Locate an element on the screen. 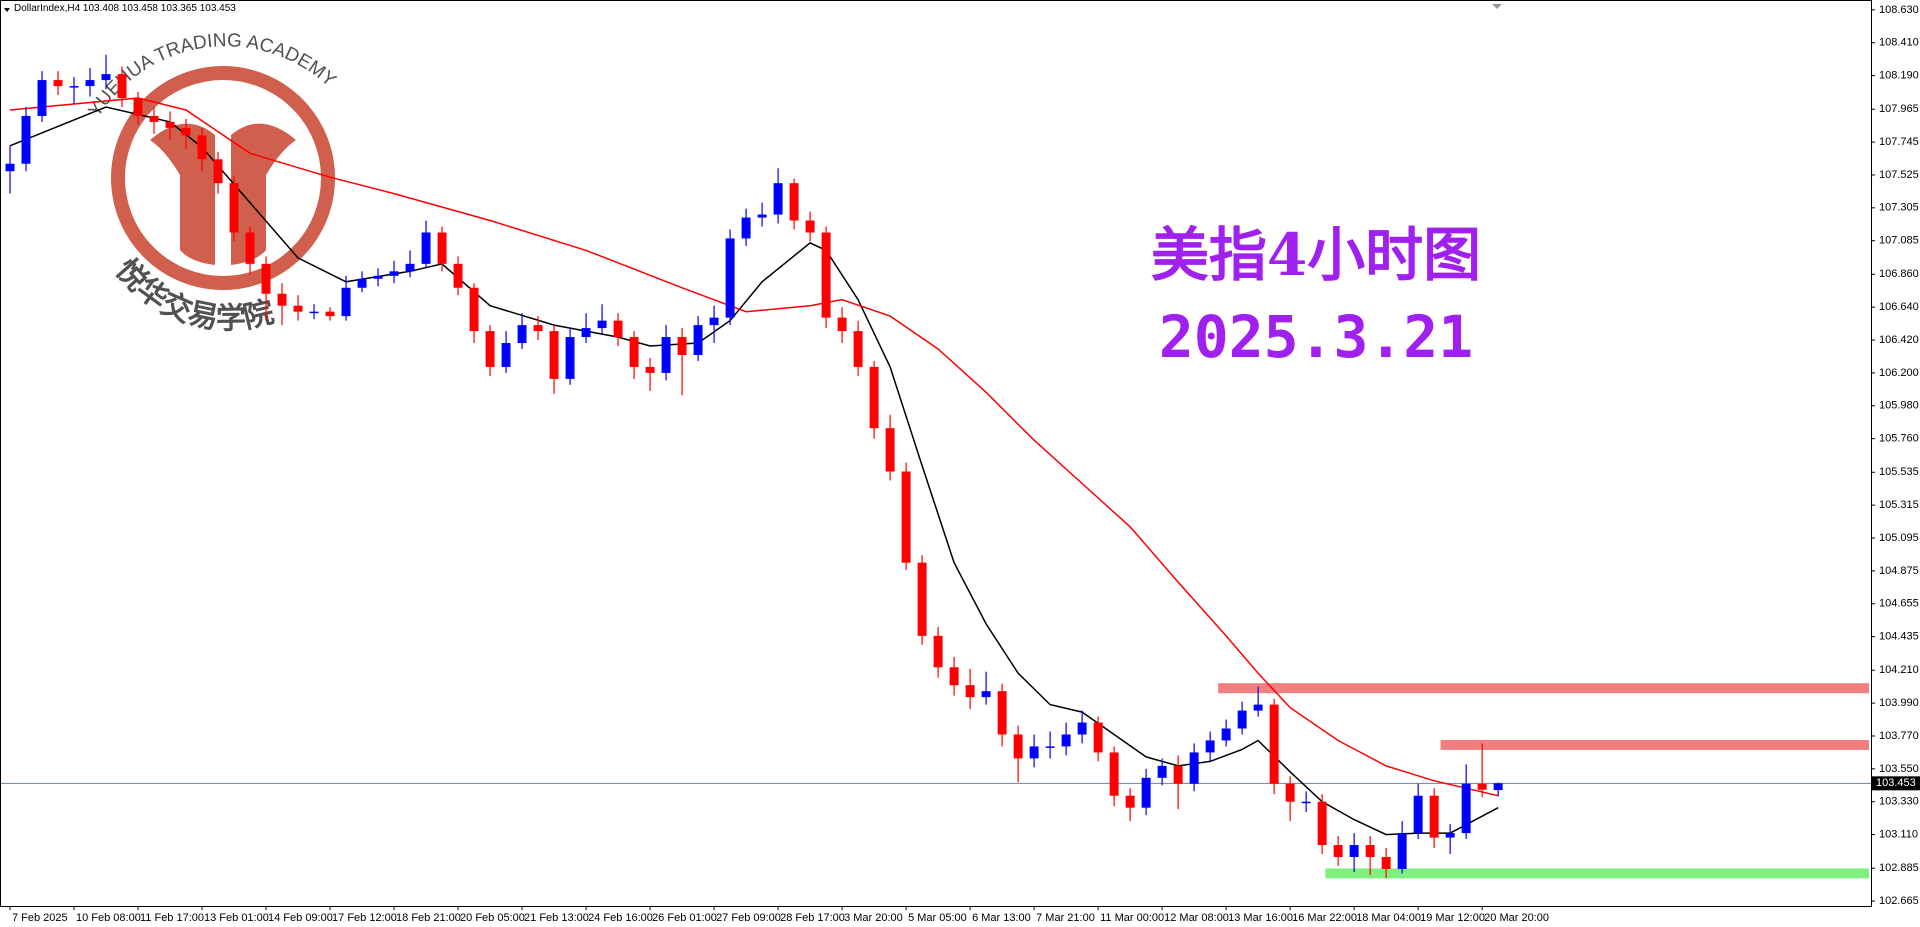  x-tick-label: 13 Mar 16:00 is located at coordinates (1260, 918).